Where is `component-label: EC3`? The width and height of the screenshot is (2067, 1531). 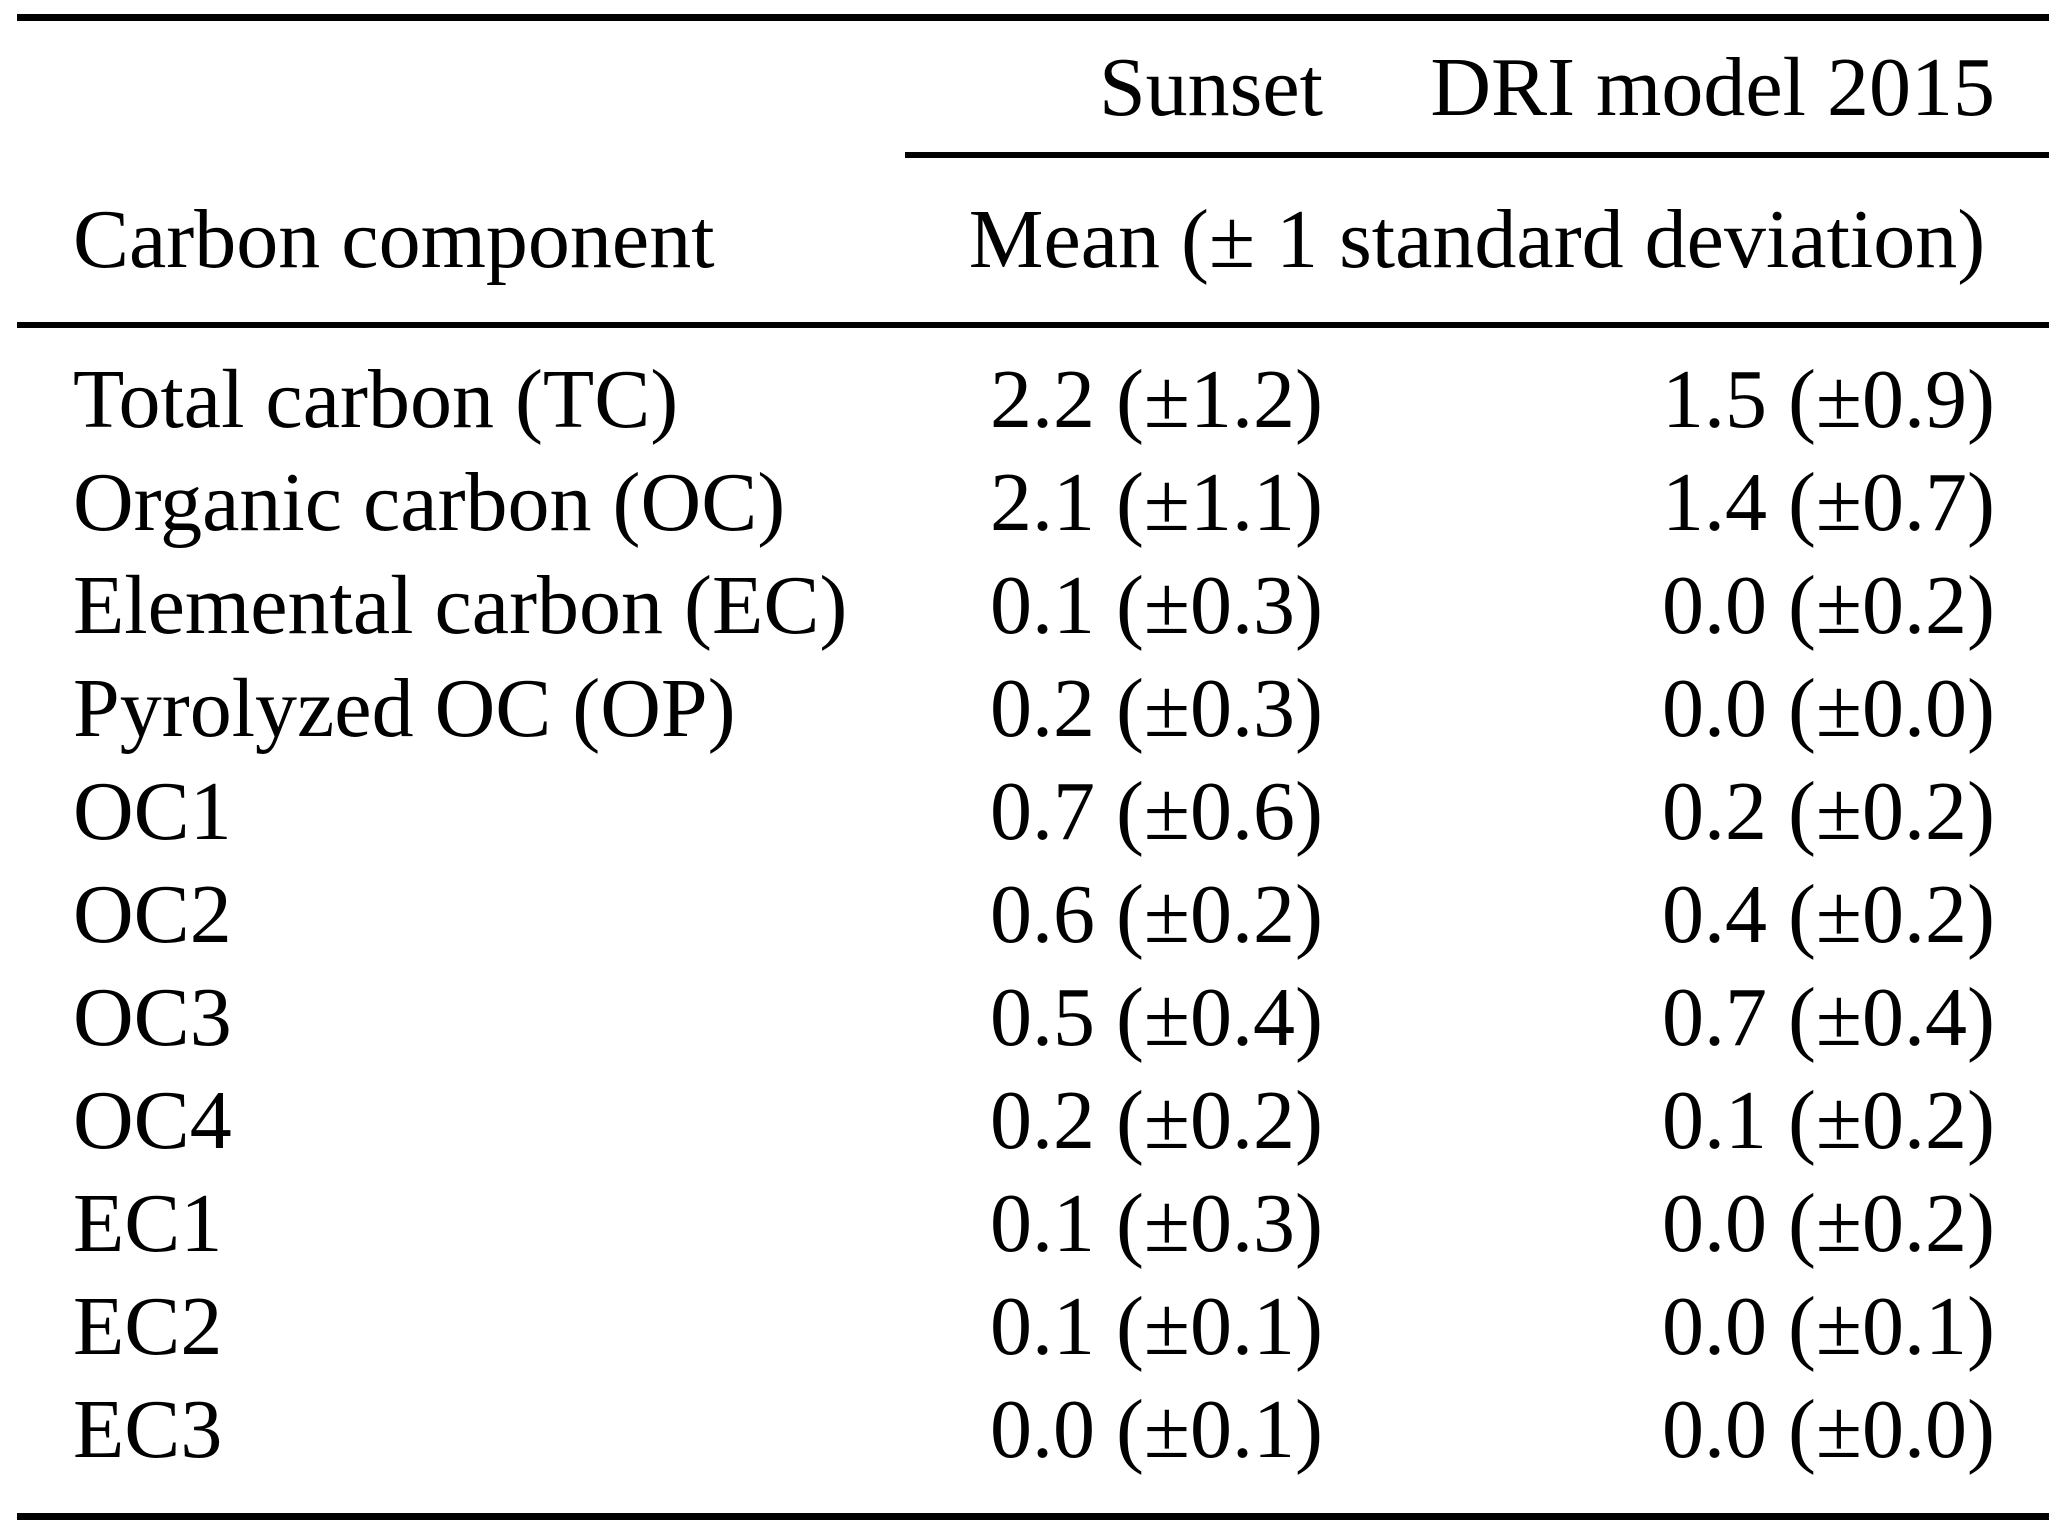 component-label: EC3 is located at coordinates (148, 1429).